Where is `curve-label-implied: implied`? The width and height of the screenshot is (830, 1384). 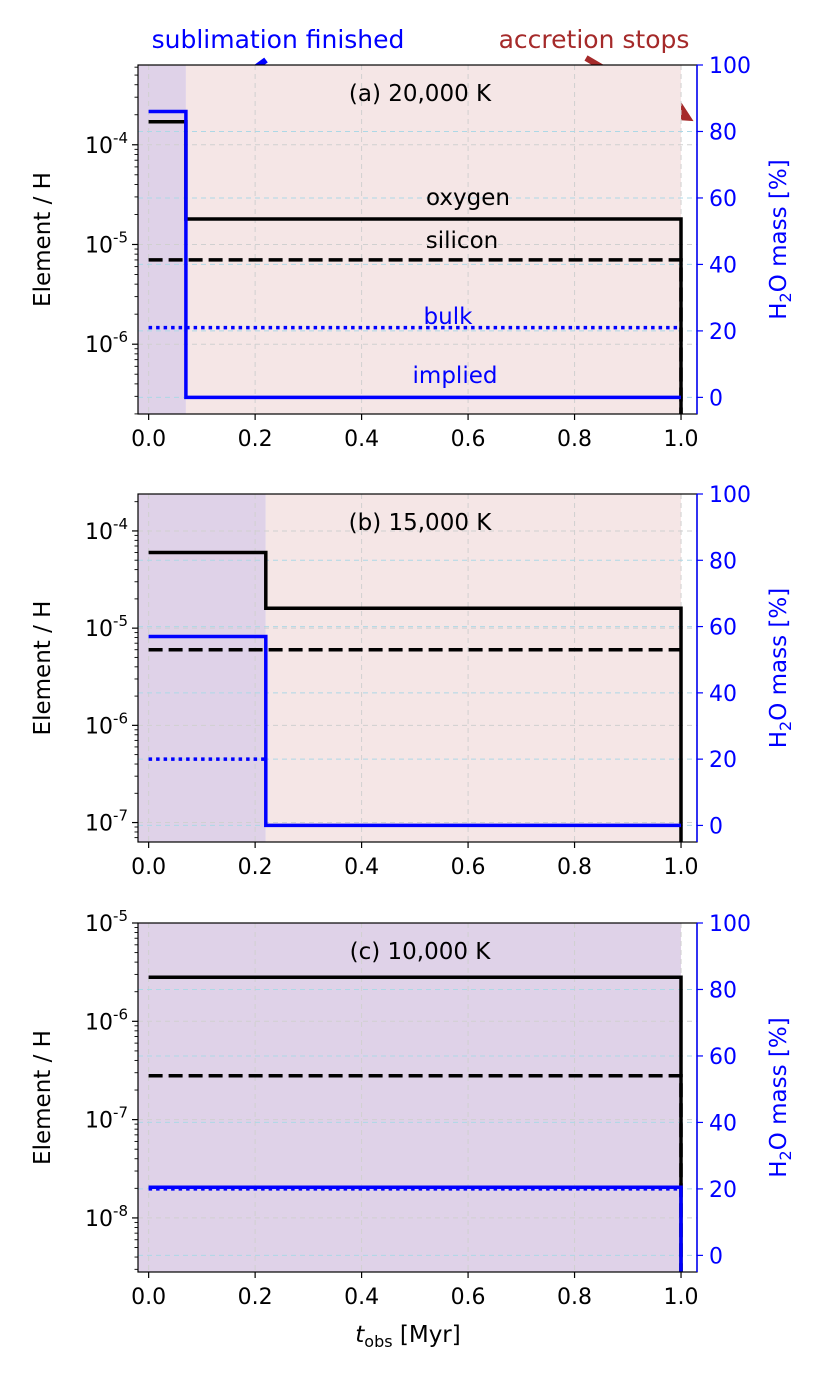 curve-label-implied: implied is located at coordinates (455, 376).